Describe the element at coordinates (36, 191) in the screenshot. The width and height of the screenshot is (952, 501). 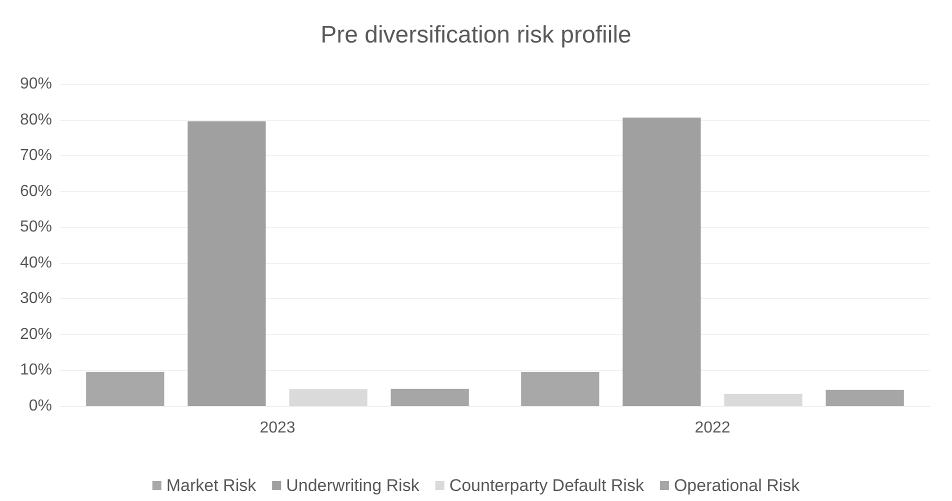
I see `y-tick-label: 60%` at that location.